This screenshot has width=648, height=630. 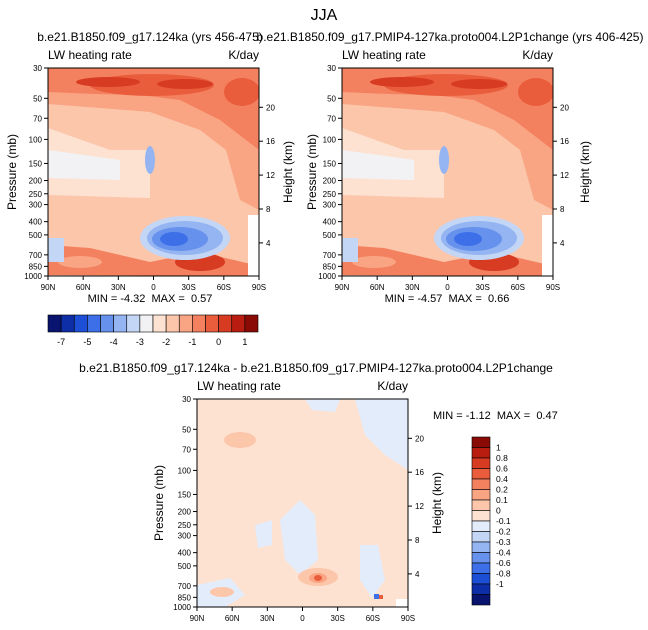 I want to click on panel-2-ytick-label: 30, so click(x=331, y=68).